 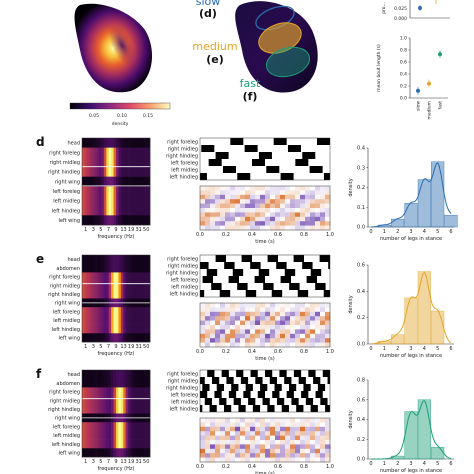 I want to click on spectrum-row-label: right hindleg, so click(x=64, y=173).